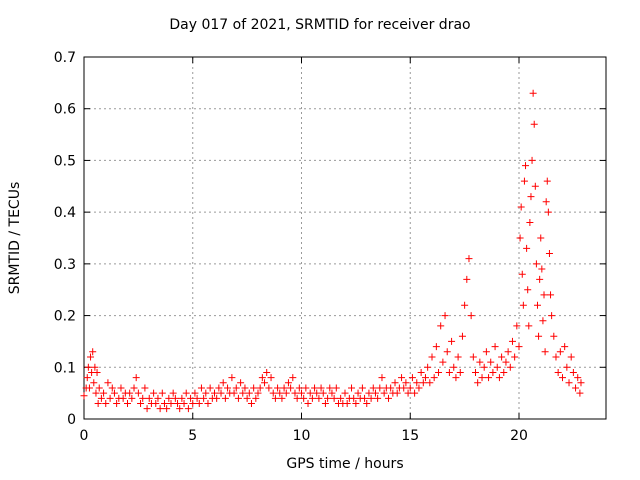 The height and width of the screenshot is (480, 640). Describe the element at coordinates (519, 436) in the screenshot. I see `x-tick-label: 20` at that location.